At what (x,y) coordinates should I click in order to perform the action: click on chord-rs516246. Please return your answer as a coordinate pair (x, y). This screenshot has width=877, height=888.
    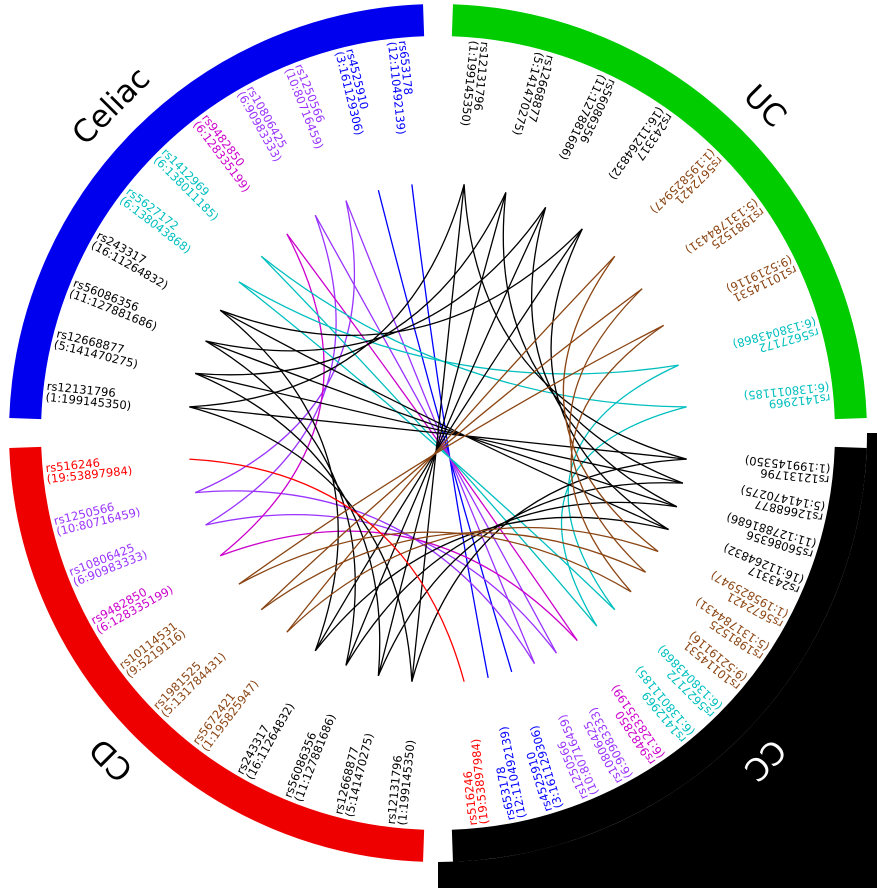
    Looking at the image, I should click on (327, 570).